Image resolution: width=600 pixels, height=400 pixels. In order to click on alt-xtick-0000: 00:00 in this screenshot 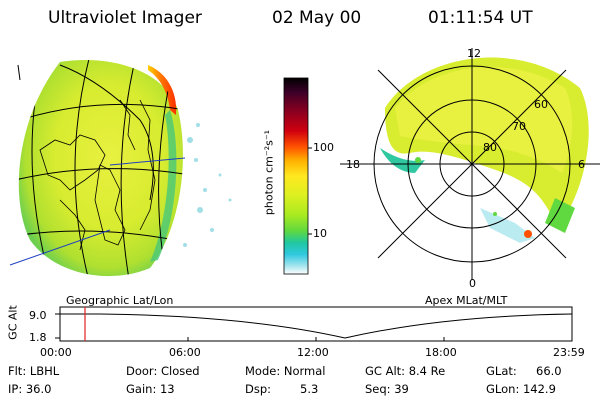, I will do `click(56, 352)`.